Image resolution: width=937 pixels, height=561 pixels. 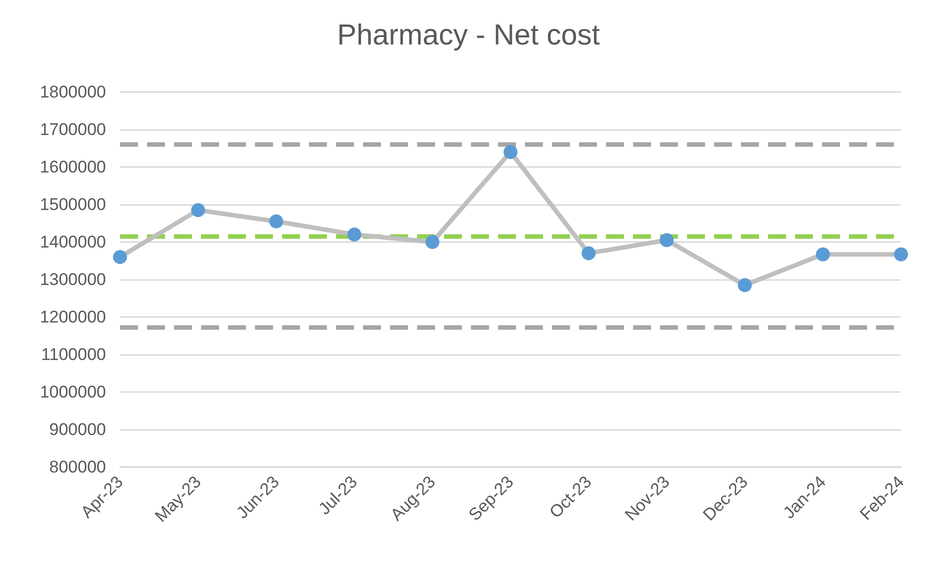 What do you see at coordinates (73, 279) in the screenshot?
I see `y-tick-label: 1300000` at bounding box center [73, 279].